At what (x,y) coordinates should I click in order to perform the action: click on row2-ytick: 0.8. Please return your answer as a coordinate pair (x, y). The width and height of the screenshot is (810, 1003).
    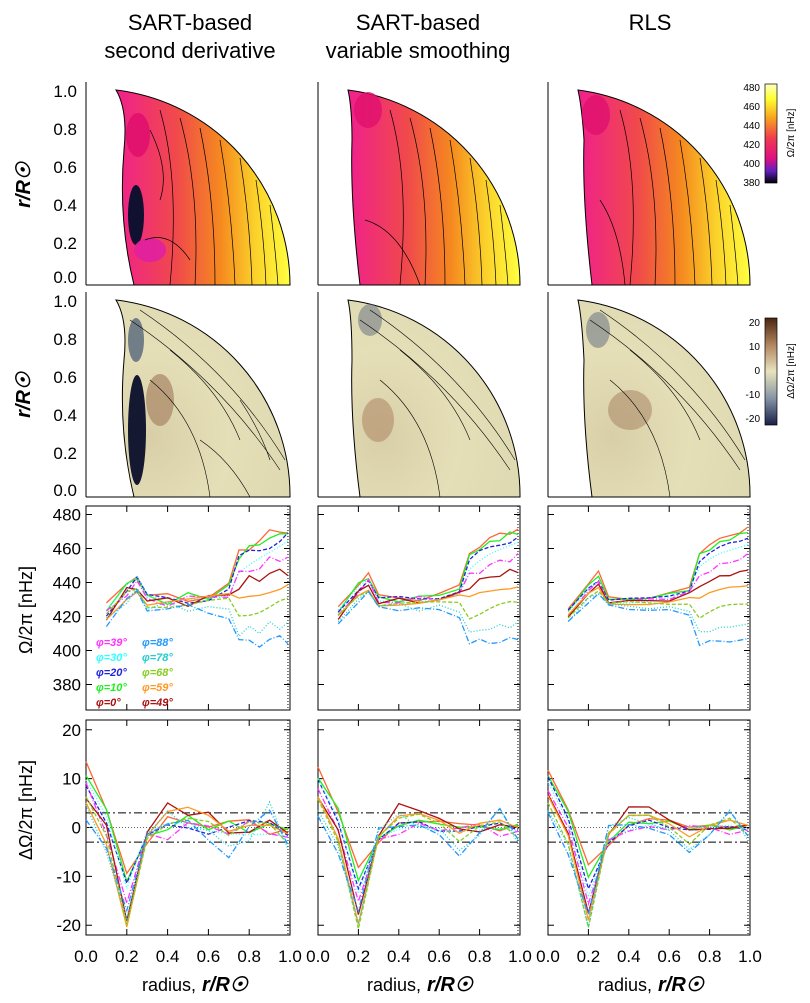
    Looking at the image, I should click on (65, 339).